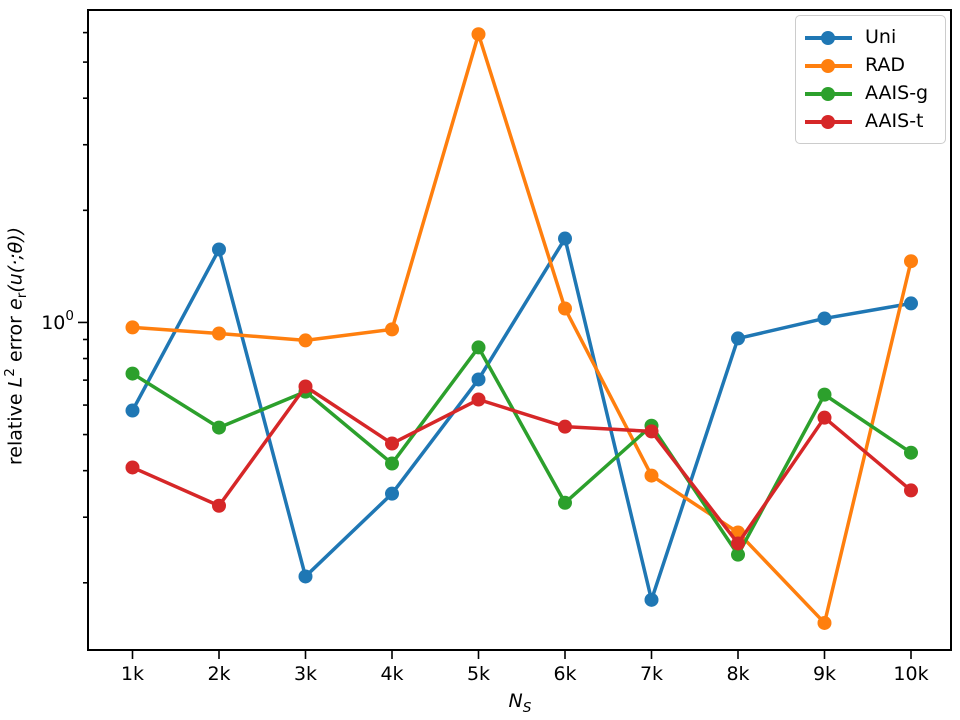 The height and width of the screenshot is (720, 960). I want to click on x-axis-label: NS, so click(520, 703).